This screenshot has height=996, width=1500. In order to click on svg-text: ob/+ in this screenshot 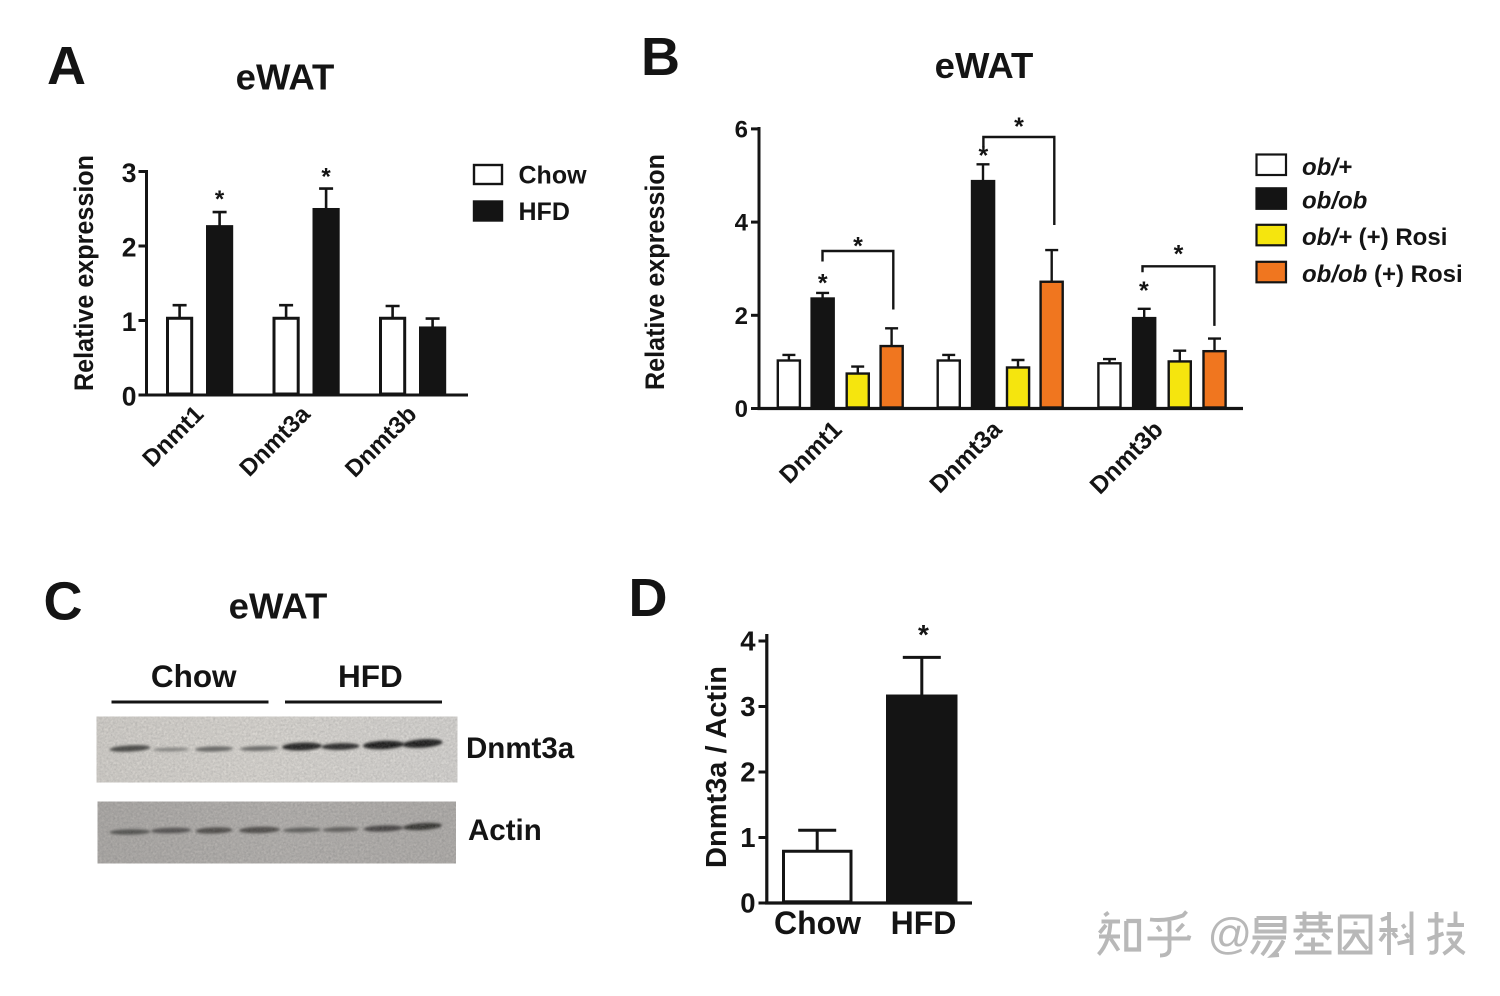, I will do `click(1327, 167)`.